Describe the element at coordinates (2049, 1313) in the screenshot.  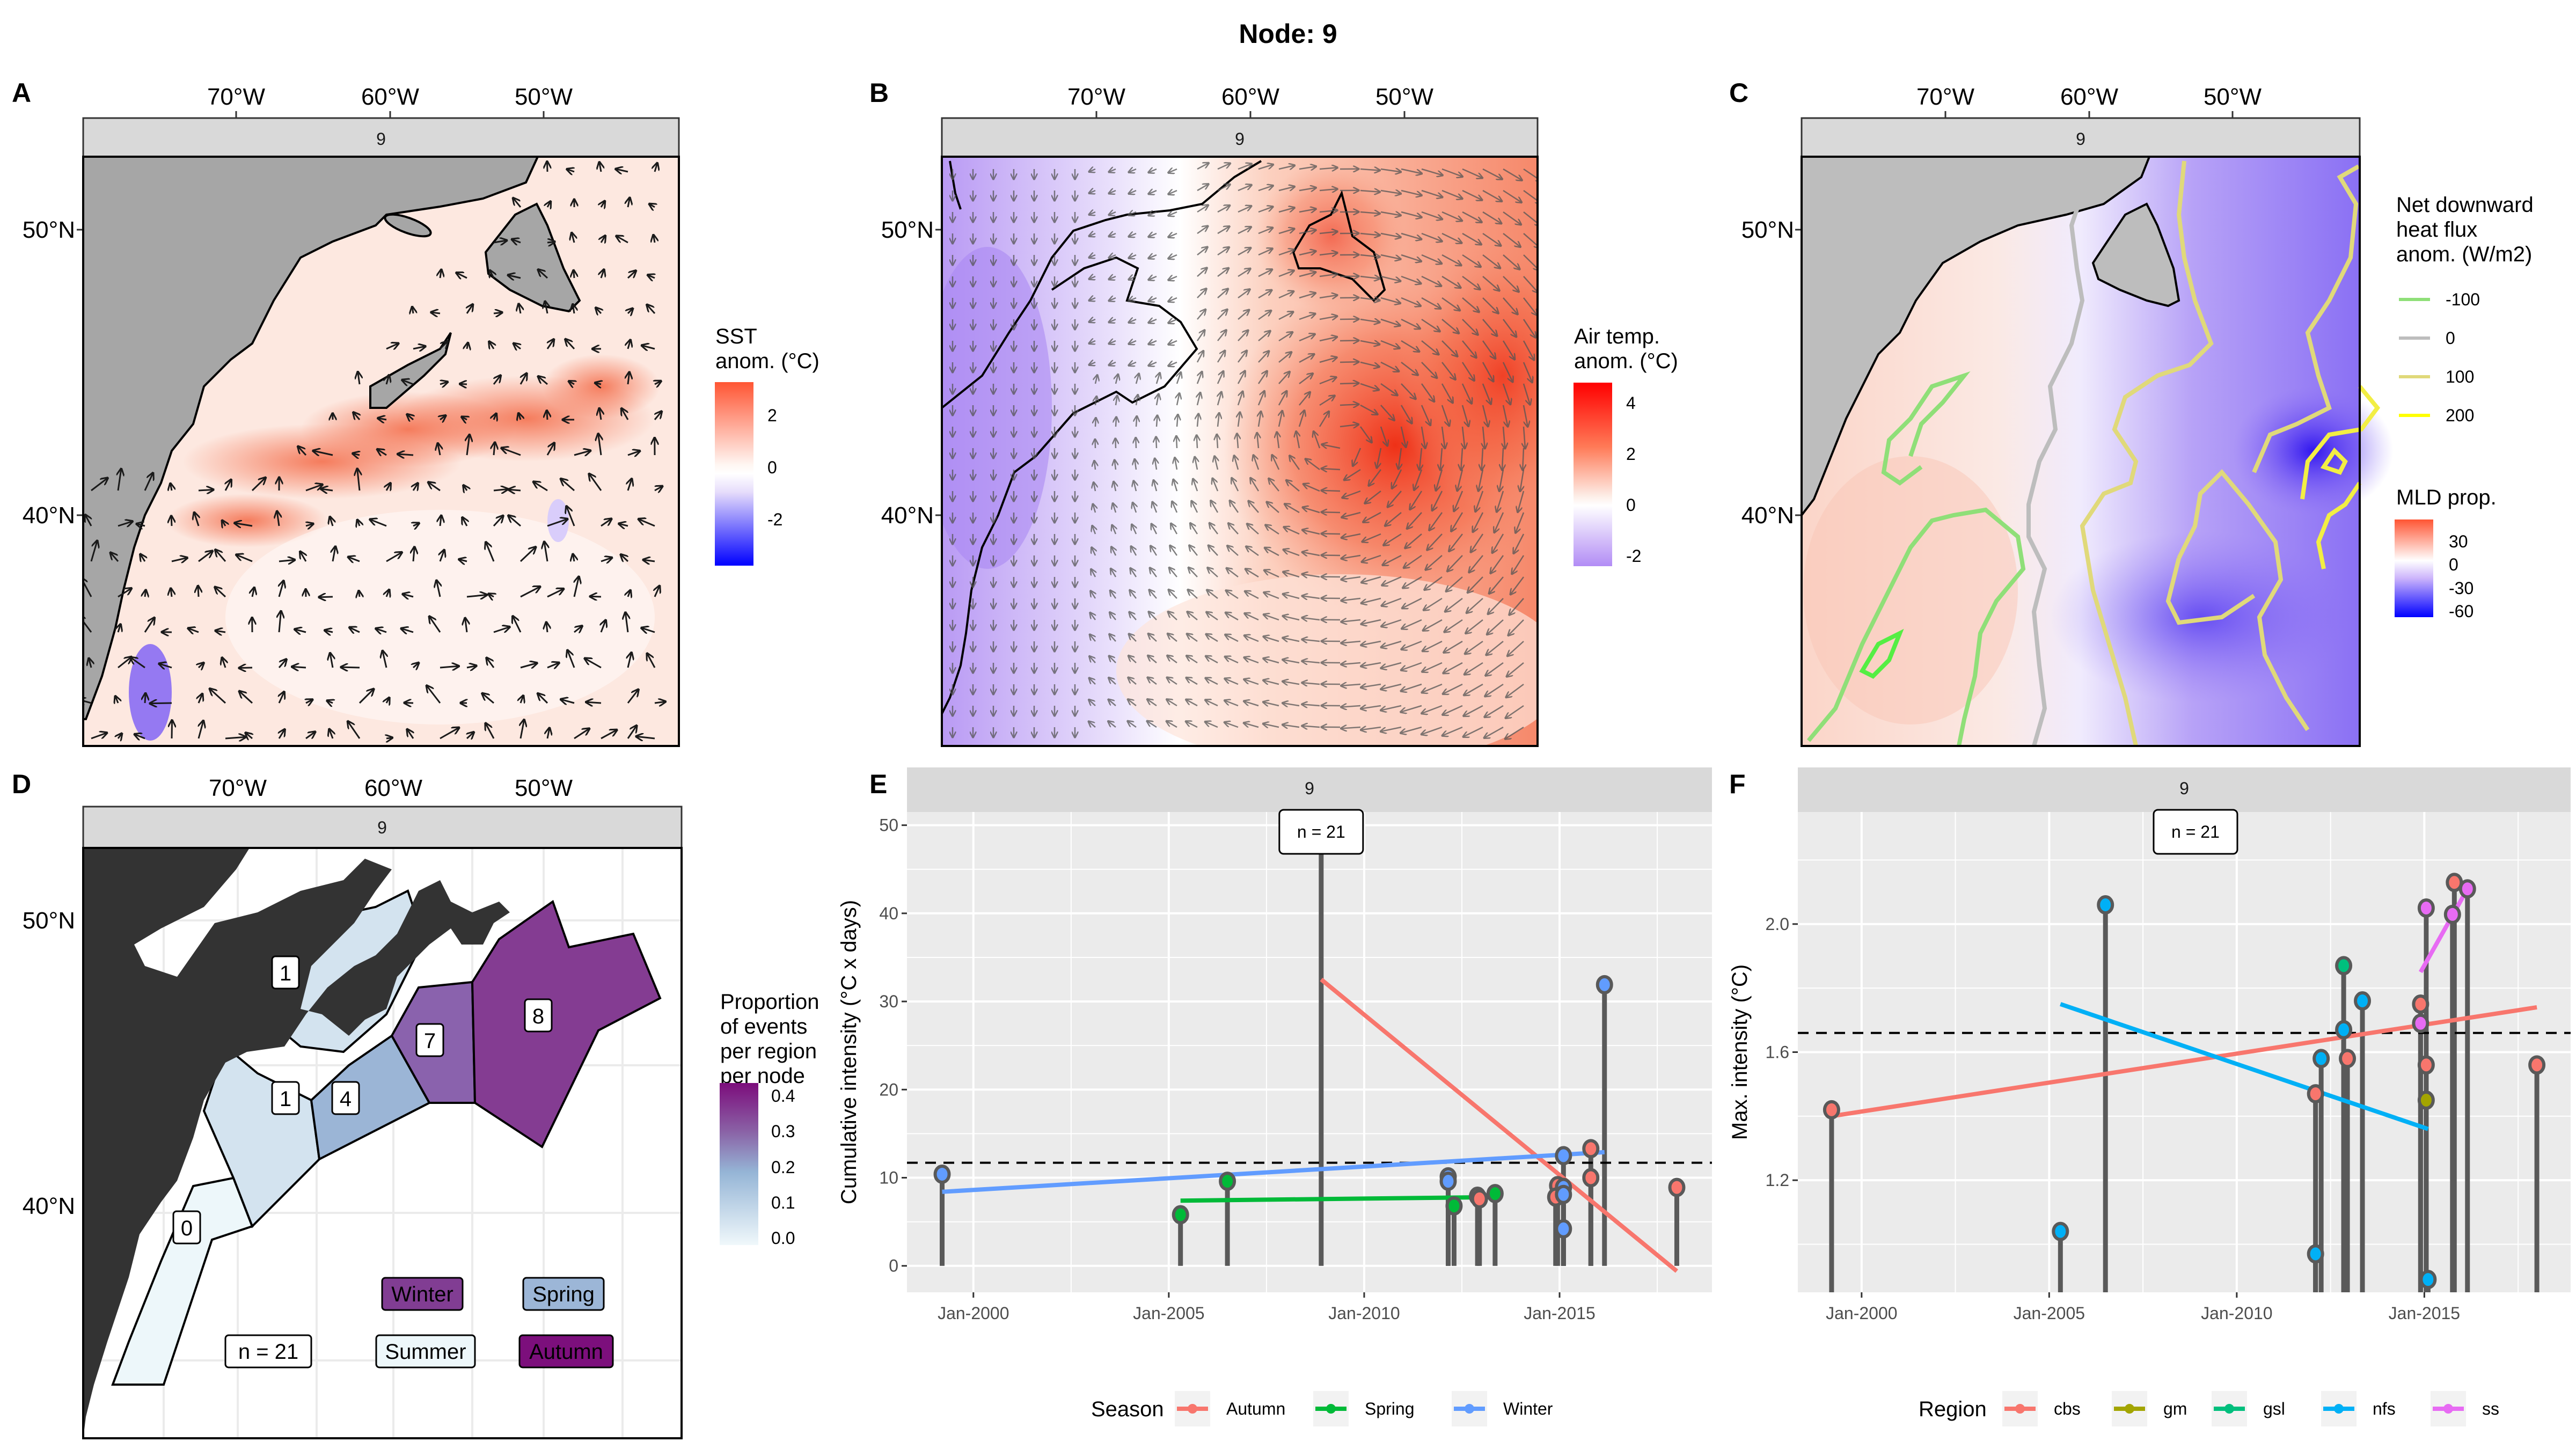
I see `x-tick-label: Jan-2005` at that location.